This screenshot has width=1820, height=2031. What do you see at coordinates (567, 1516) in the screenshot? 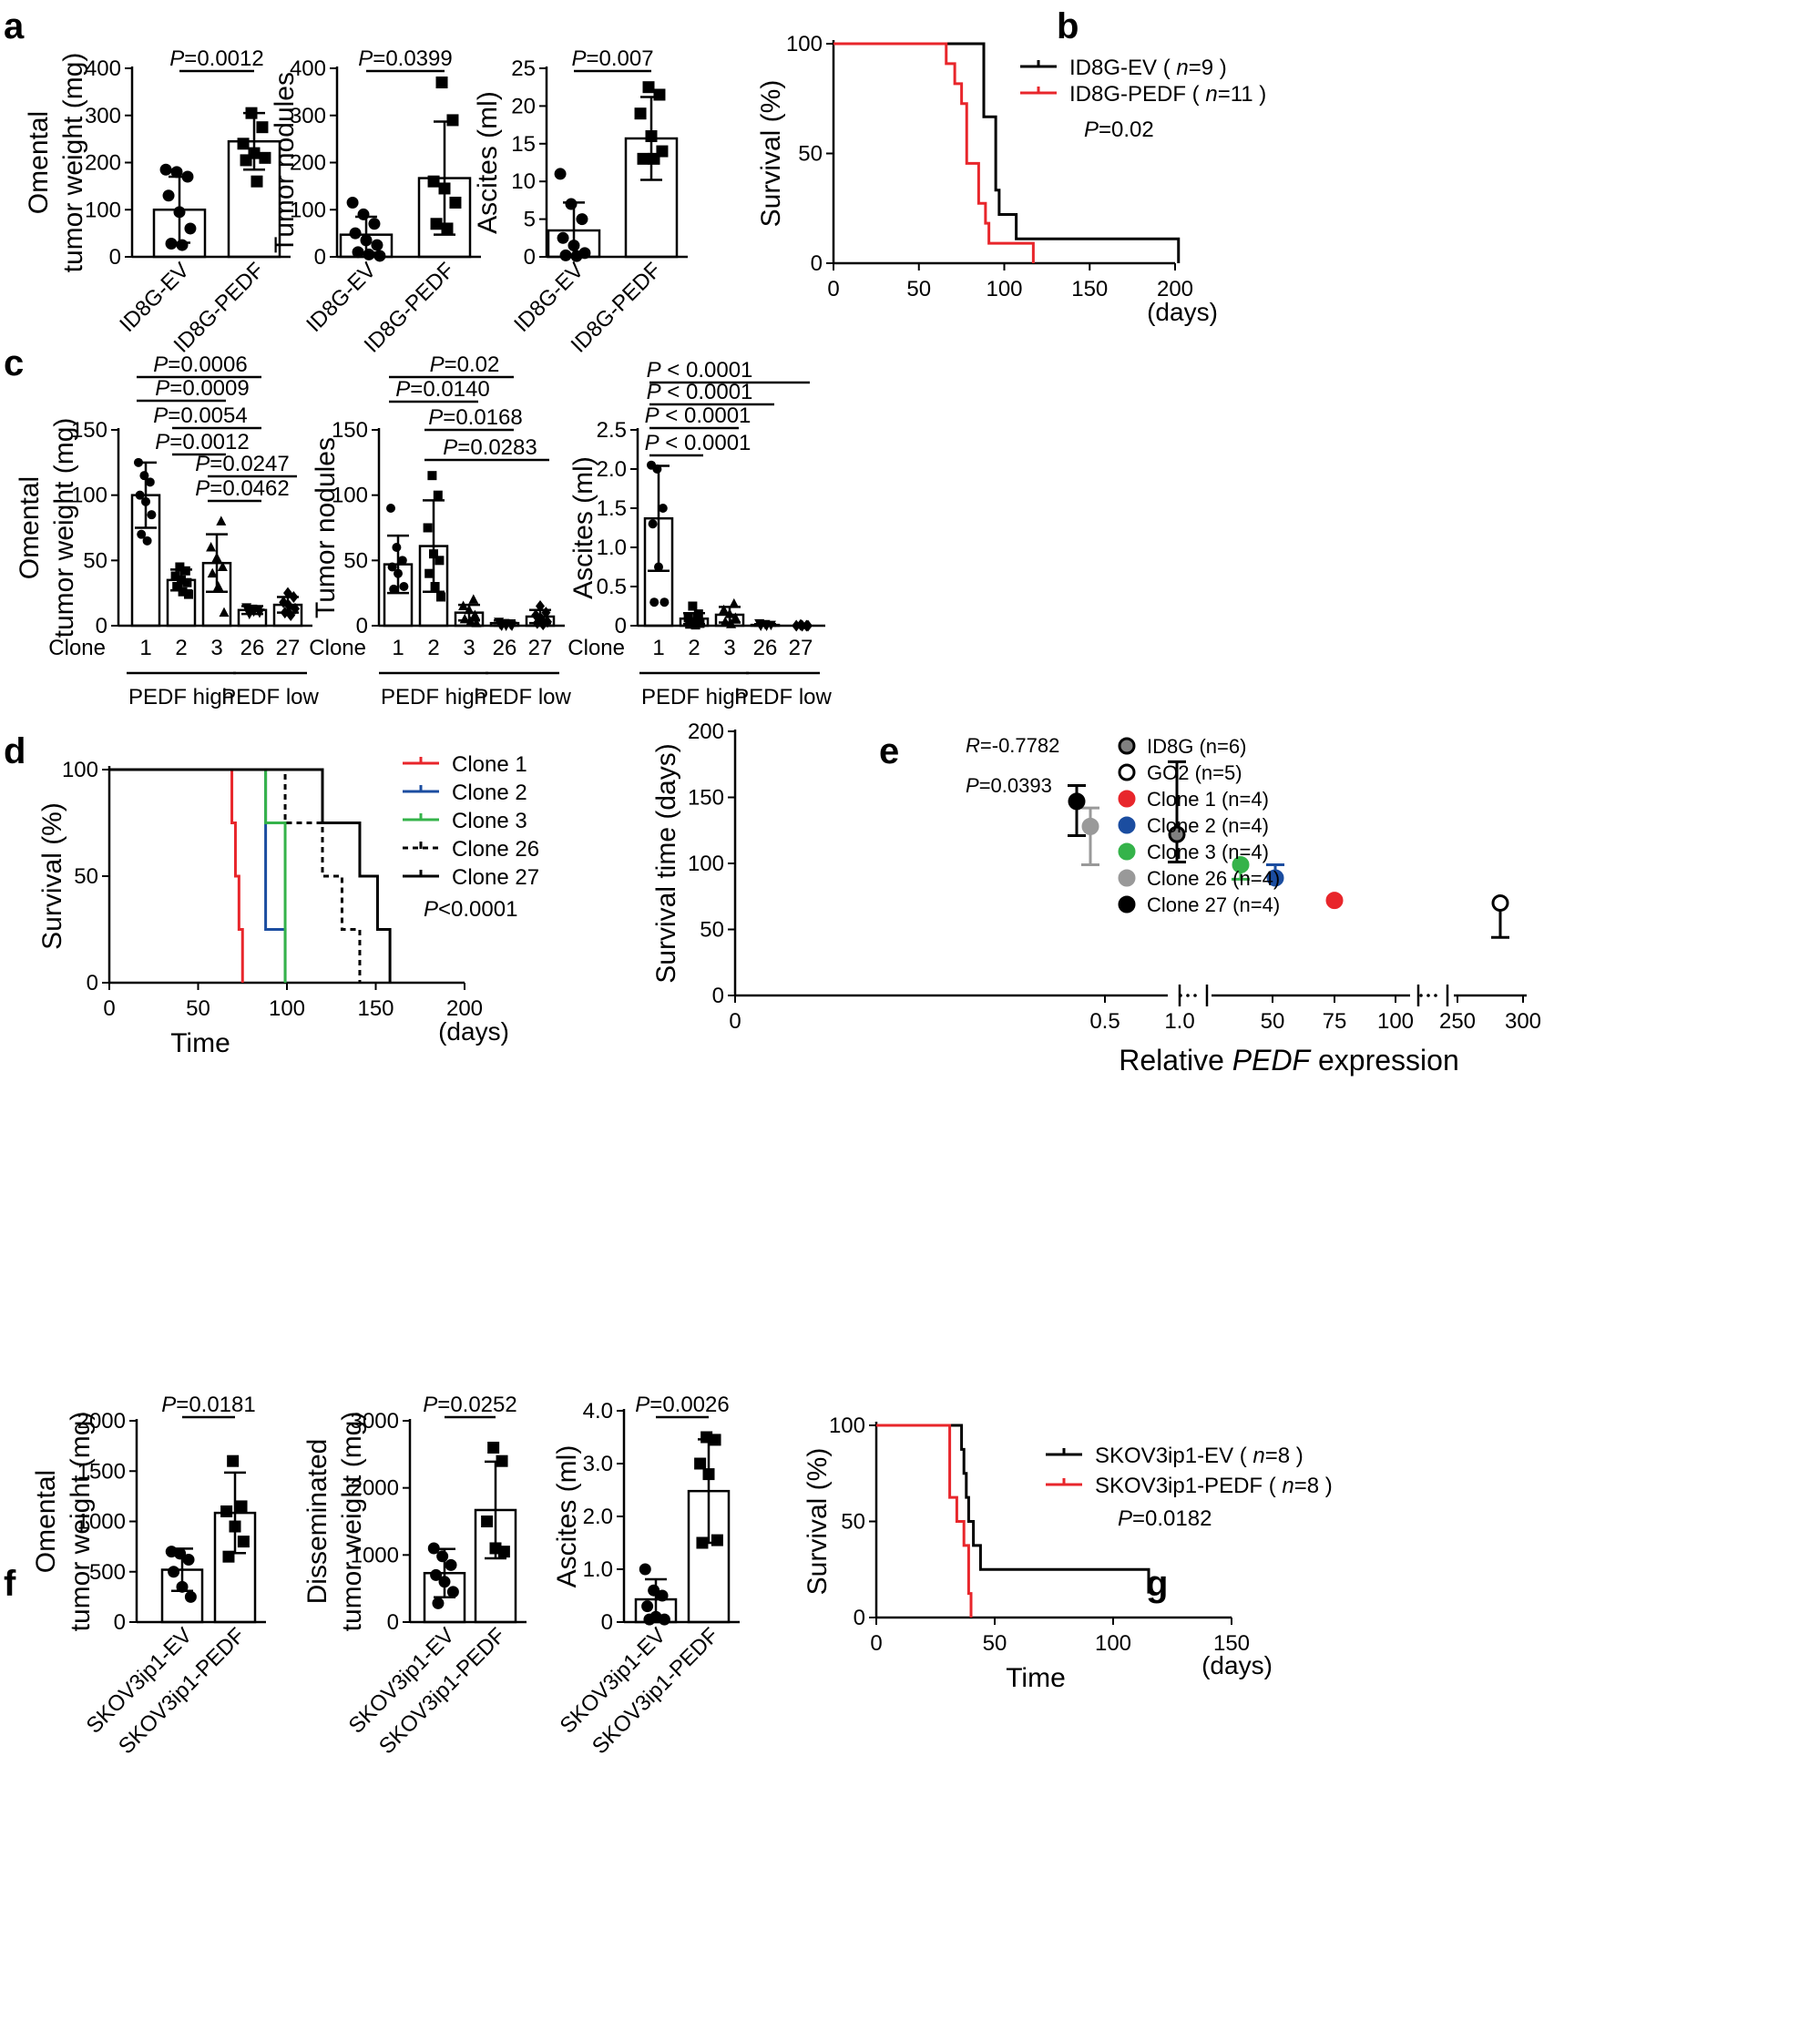
I see `f3-ylabel: Ascites (ml)` at bounding box center [567, 1516].